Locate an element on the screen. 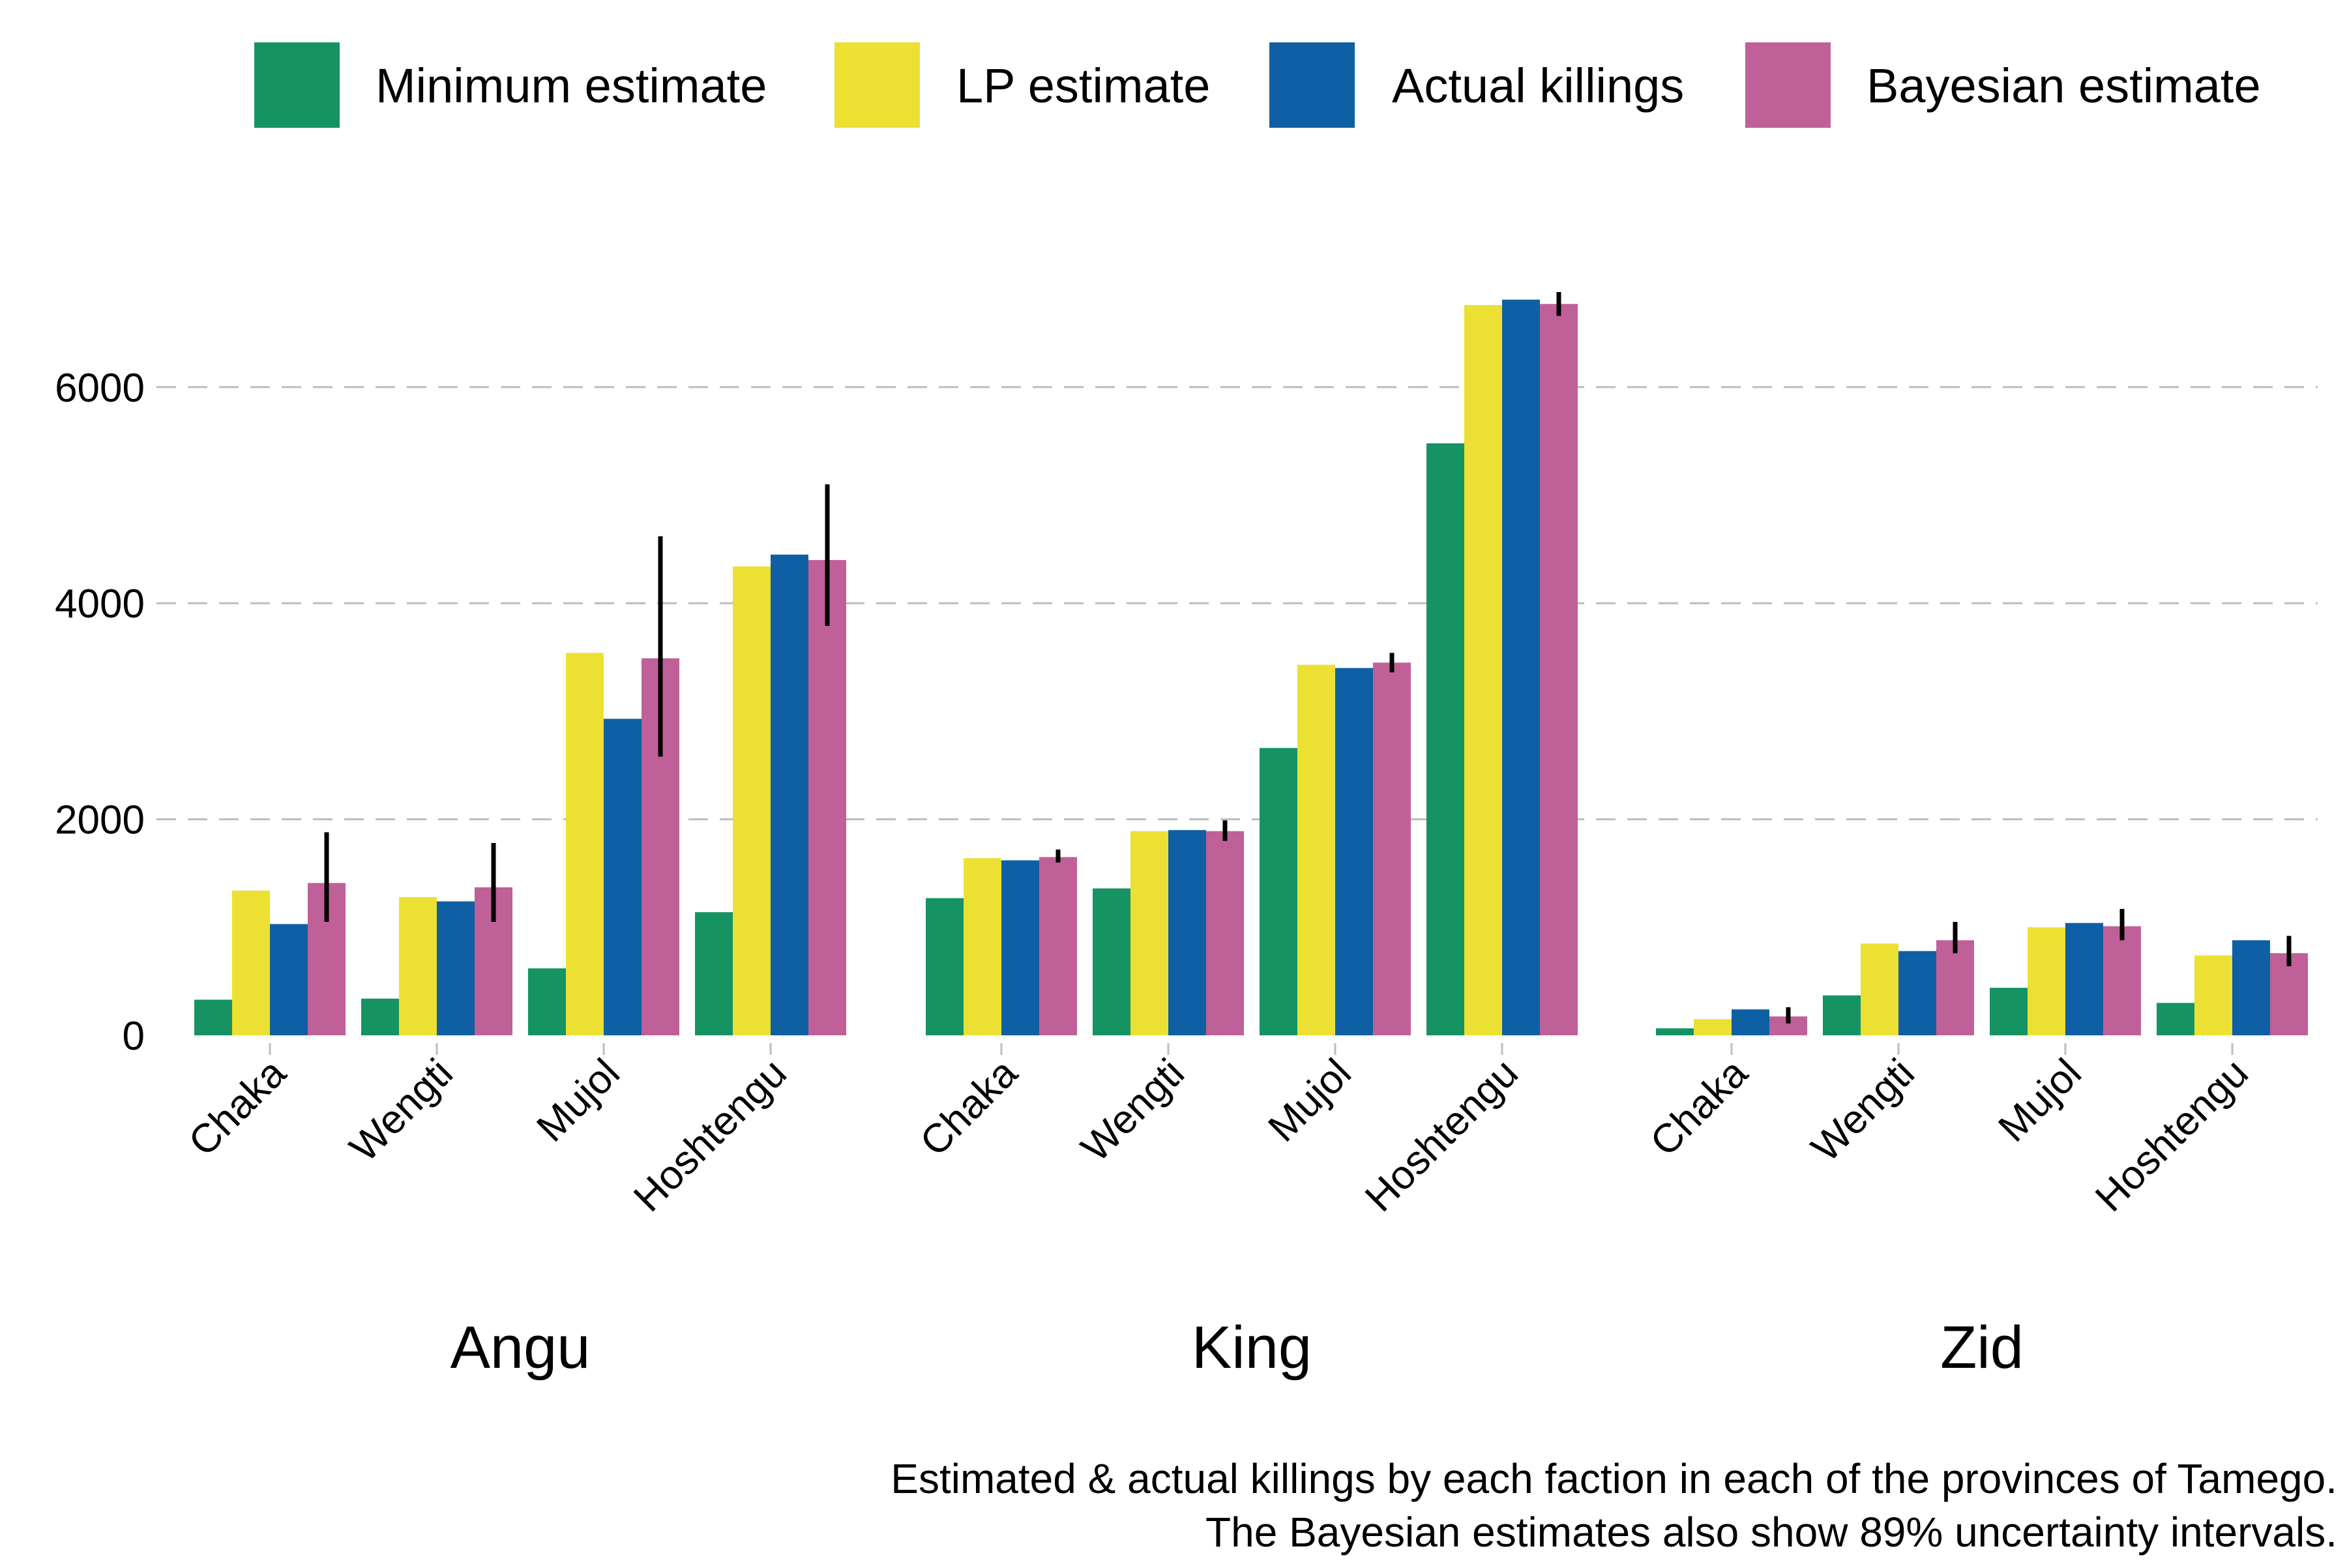  bar-angu-hoshtengu-lp-estimate is located at coordinates (752, 800).